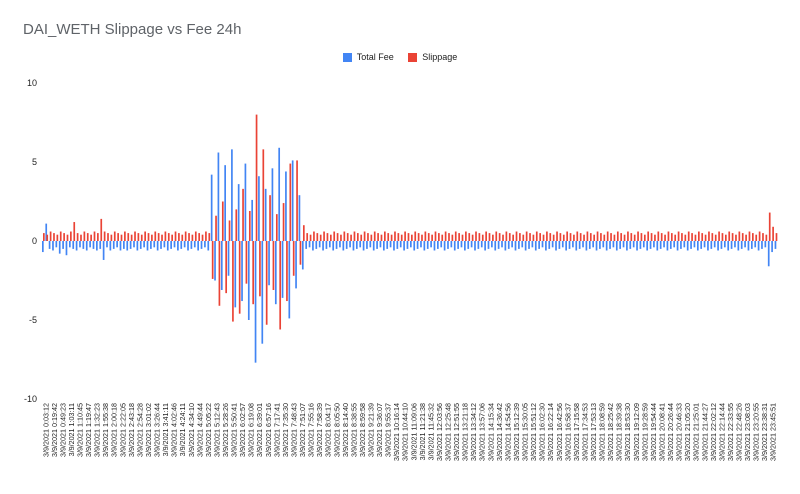  What do you see at coordinates (432, 57) in the screenshot?
I see `legend-item-slippage: Slippage` at bounding box center [432, 57].